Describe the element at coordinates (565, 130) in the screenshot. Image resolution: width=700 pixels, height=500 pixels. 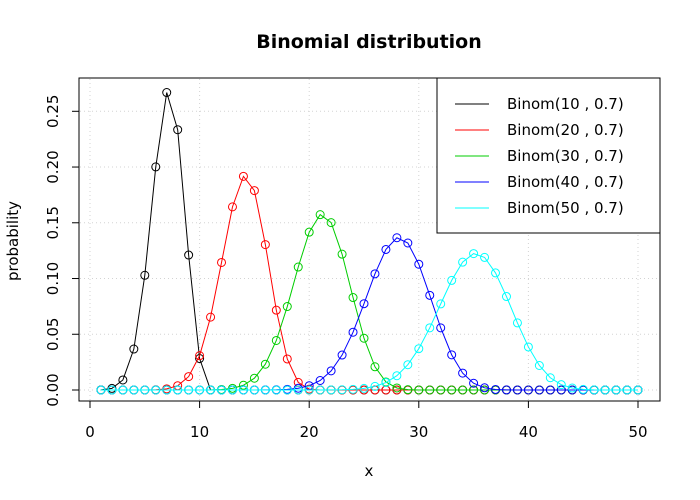
I see `legend-label: Binom(20 , 0.7)` at that location.